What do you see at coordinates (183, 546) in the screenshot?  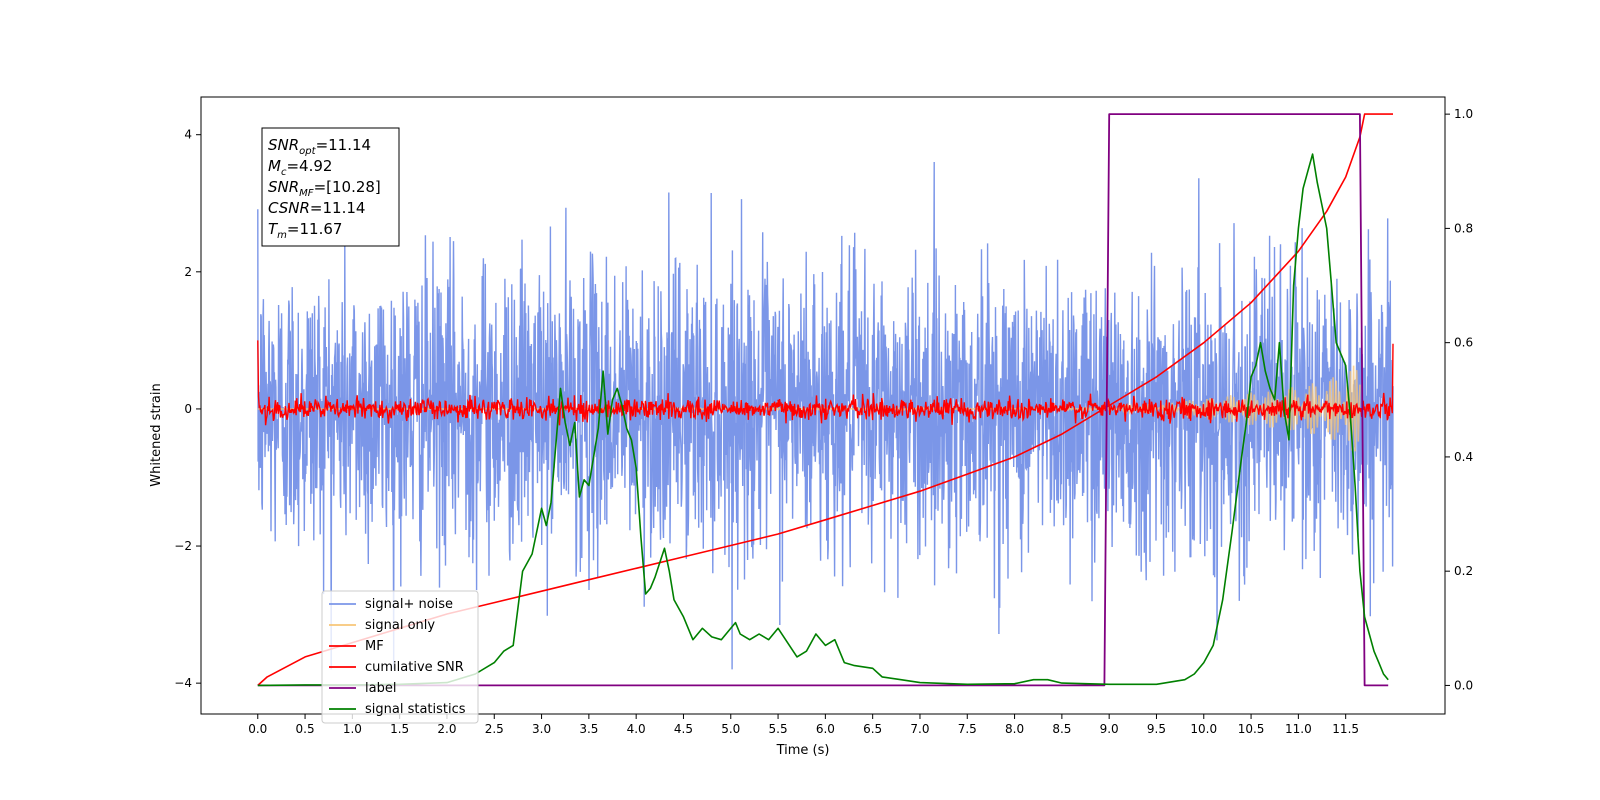 I see `y-left-tick-label: −2` at bounding box center [183, 546].